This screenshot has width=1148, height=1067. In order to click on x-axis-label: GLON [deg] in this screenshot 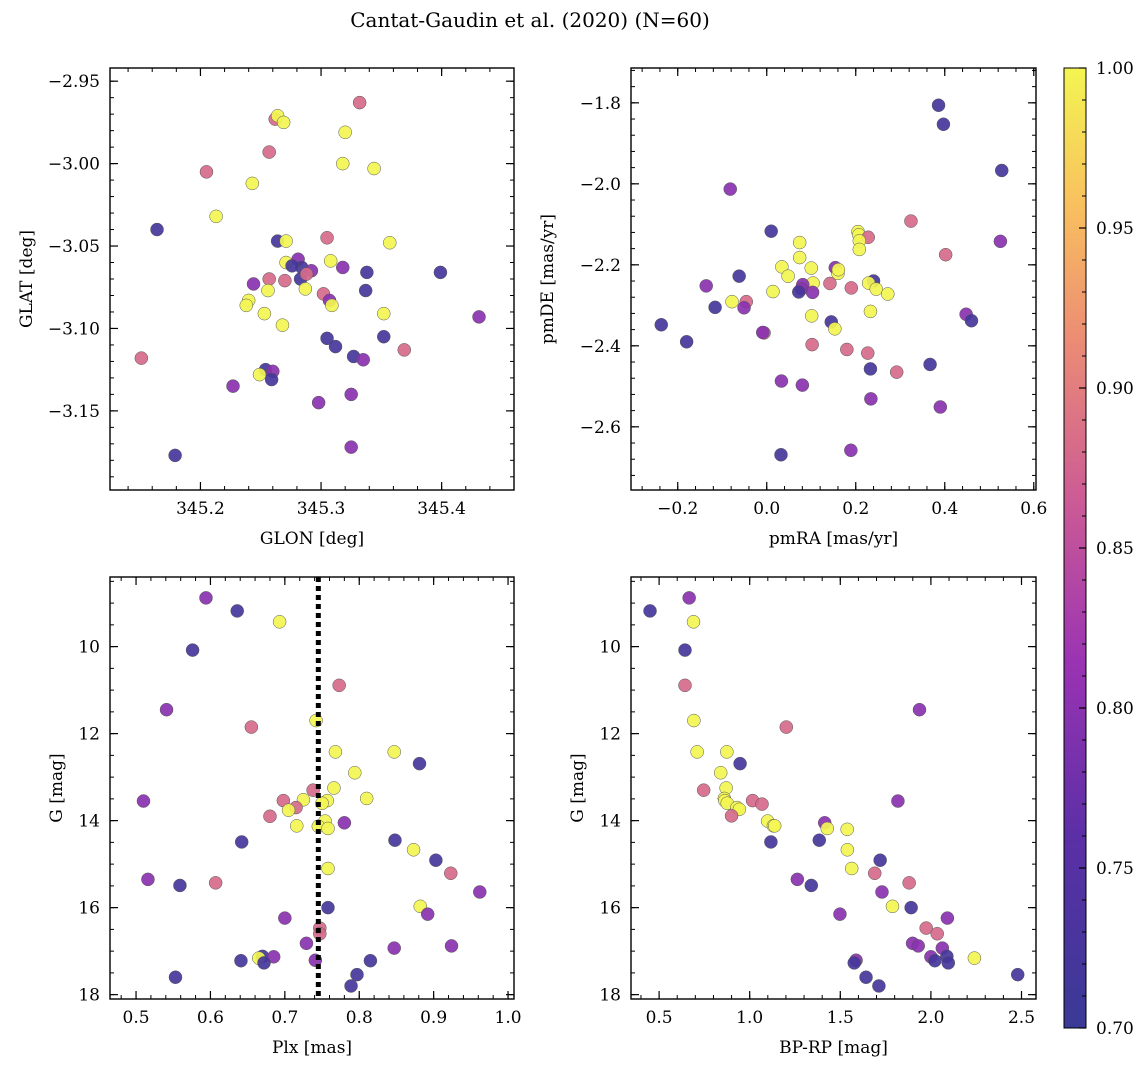, I will do `click(312, 539)`.